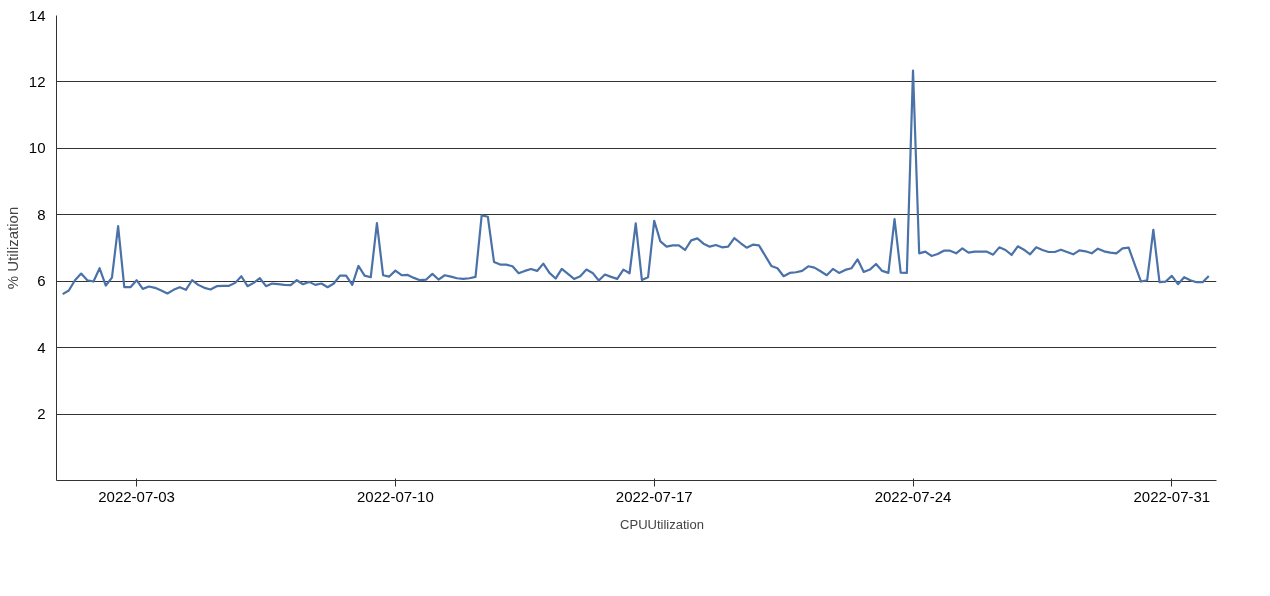  I want to click on y-tick-label: 2, so click(41, 414).